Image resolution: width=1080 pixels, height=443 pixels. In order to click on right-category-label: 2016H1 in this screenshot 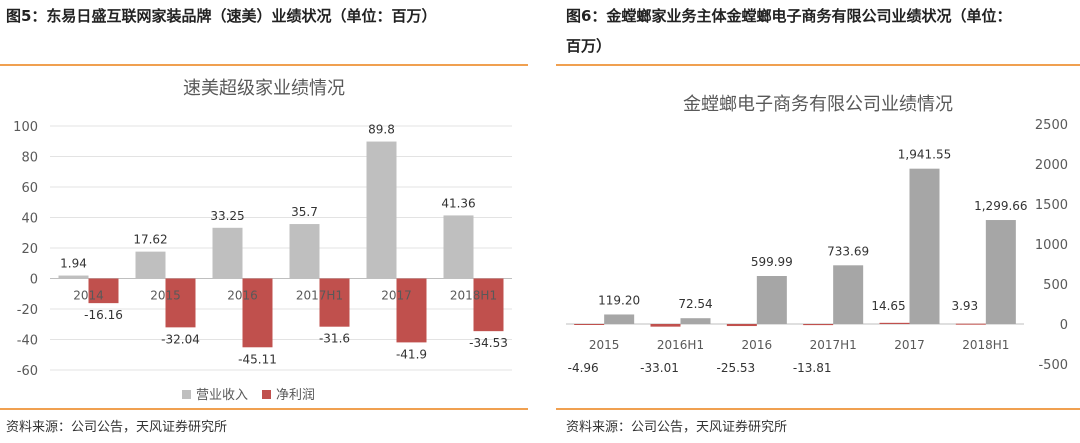, I will do `click(680, 345)`.